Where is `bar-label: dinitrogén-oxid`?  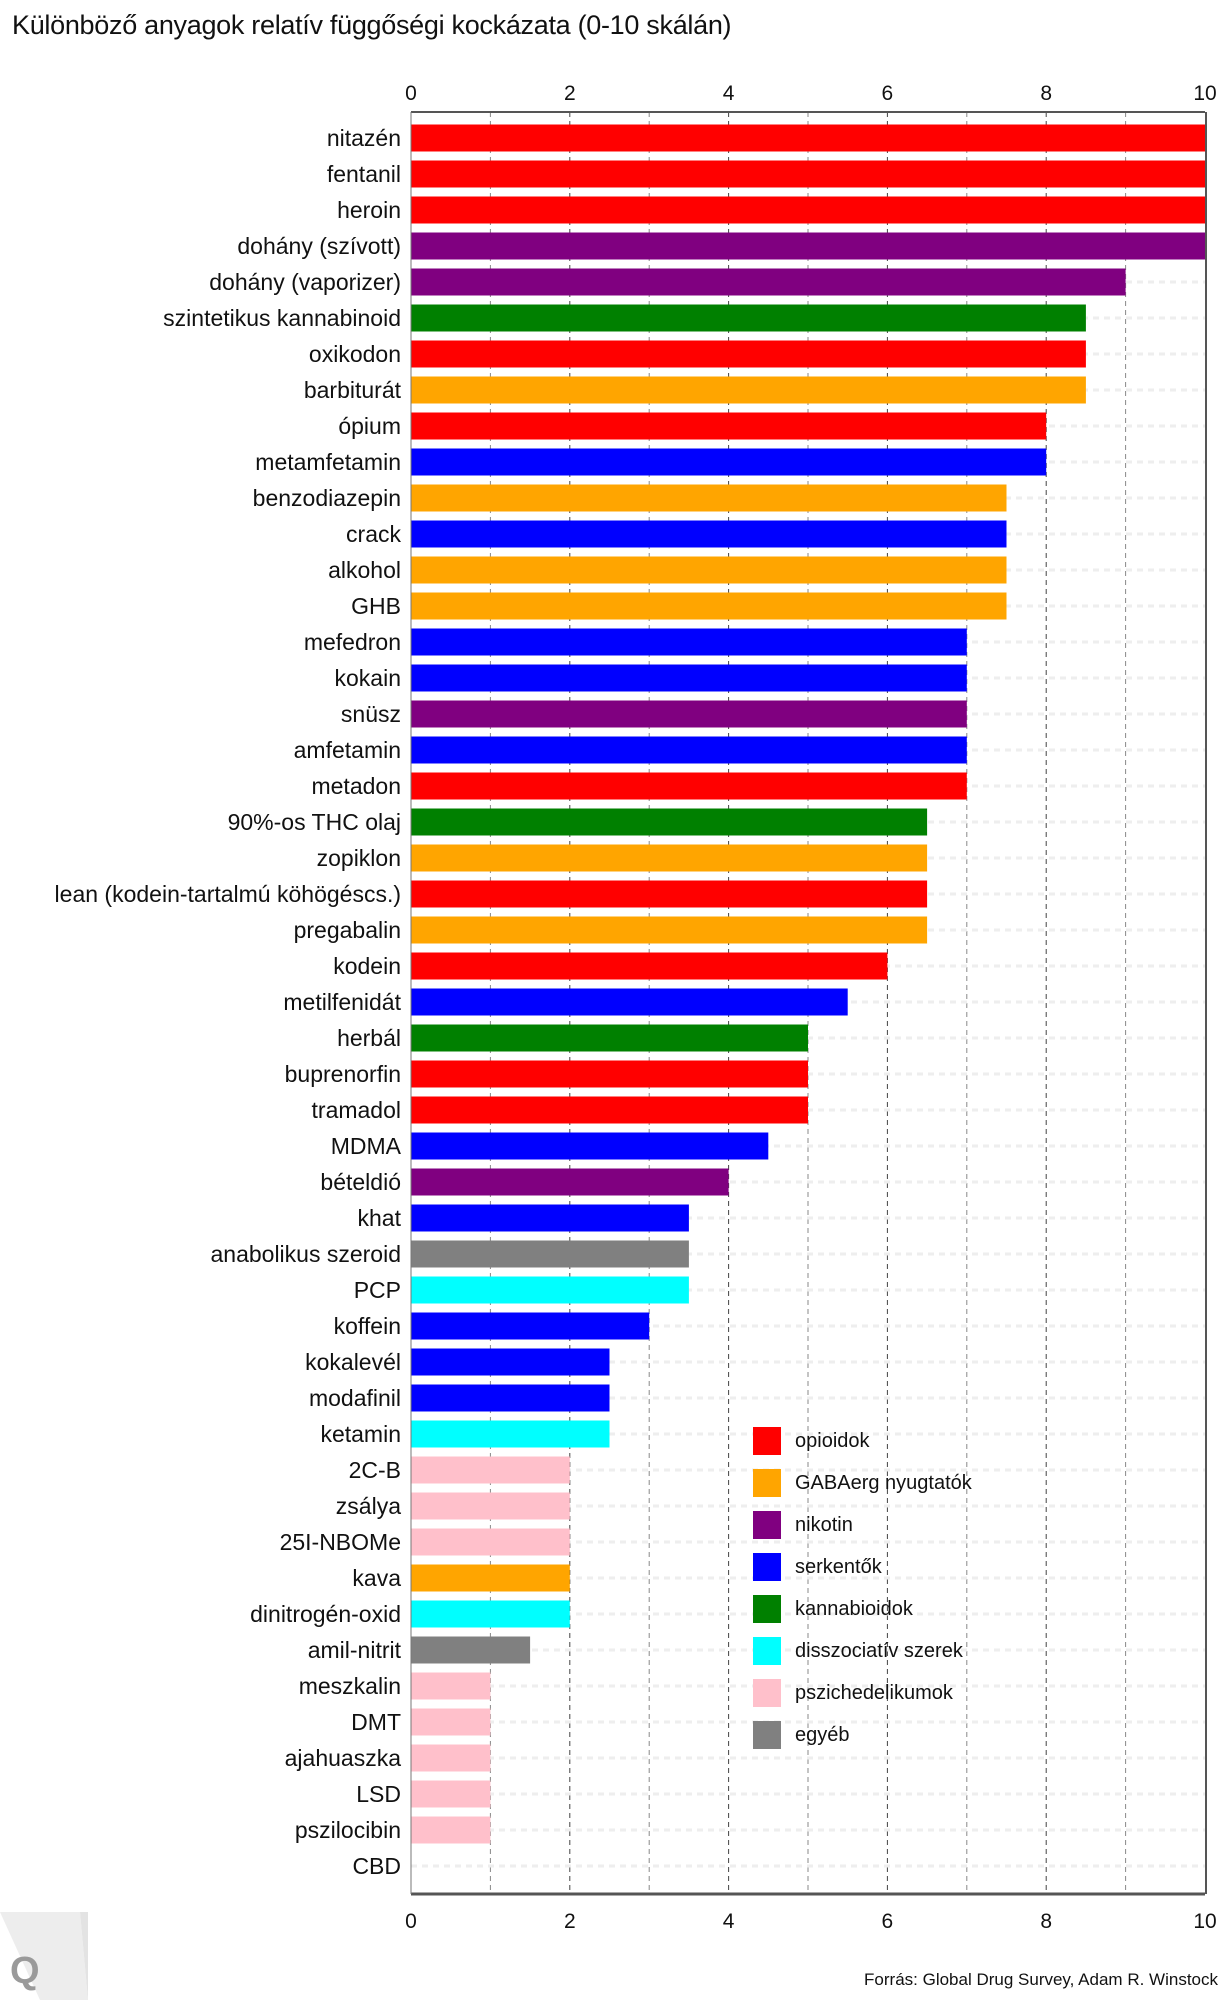
bar-label: dinitrogén-oxid is located at coordinates (325, 1614).